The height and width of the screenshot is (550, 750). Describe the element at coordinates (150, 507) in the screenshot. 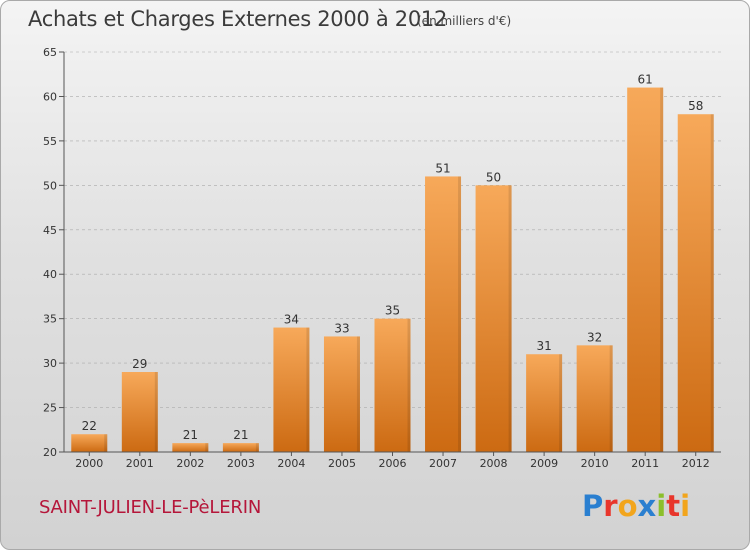

I see `commune-name: SAINT-JULIEN-LE-PèLERIN` at that location.